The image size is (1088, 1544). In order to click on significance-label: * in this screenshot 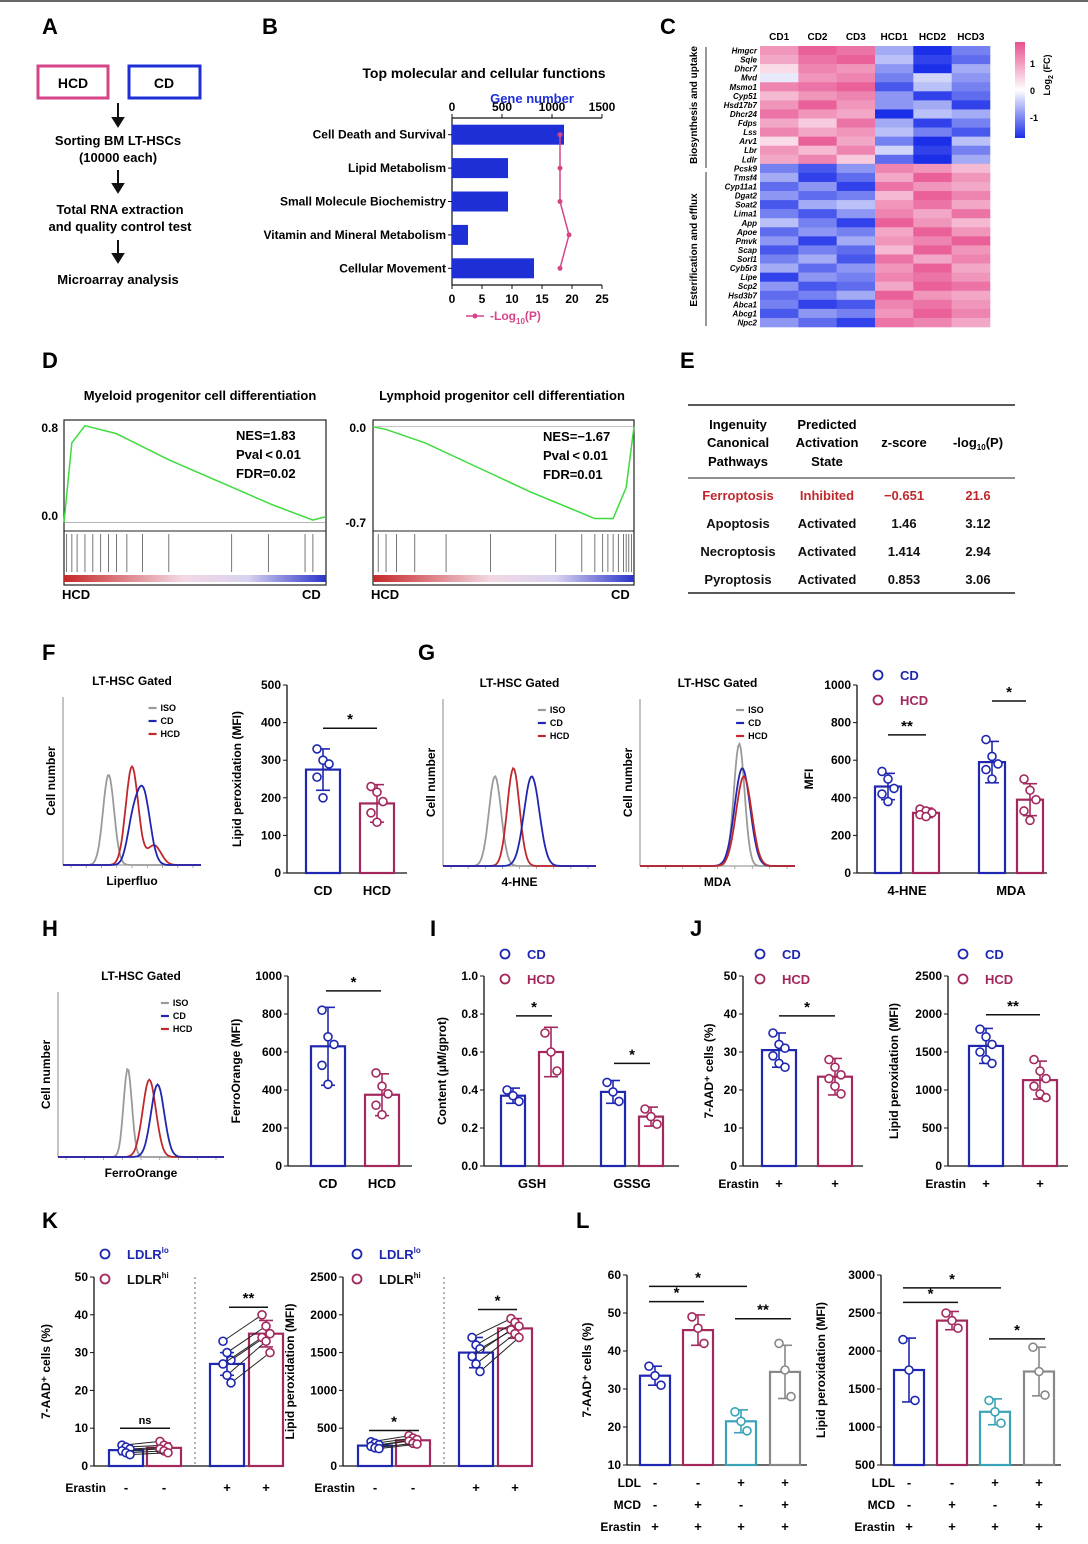, I will do `click(534, 1007)`.